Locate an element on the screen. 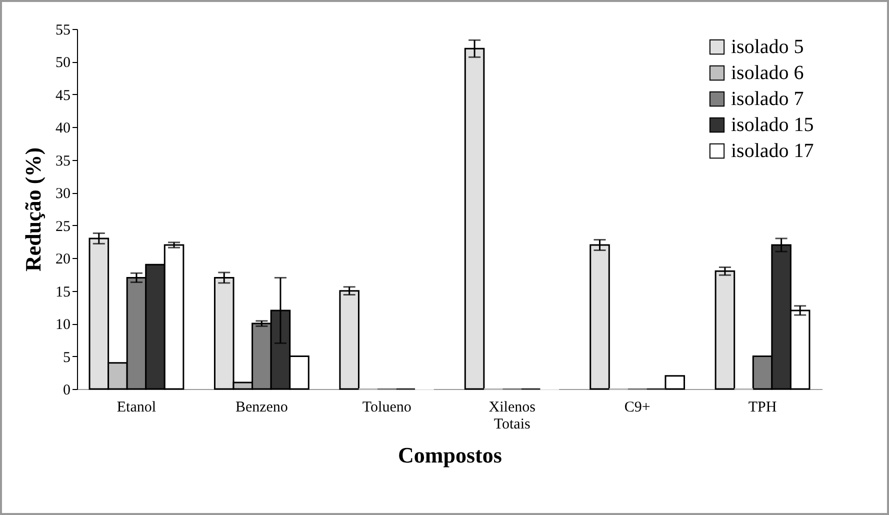  y-tick-label: 40 is located at coordinates (63, 128).